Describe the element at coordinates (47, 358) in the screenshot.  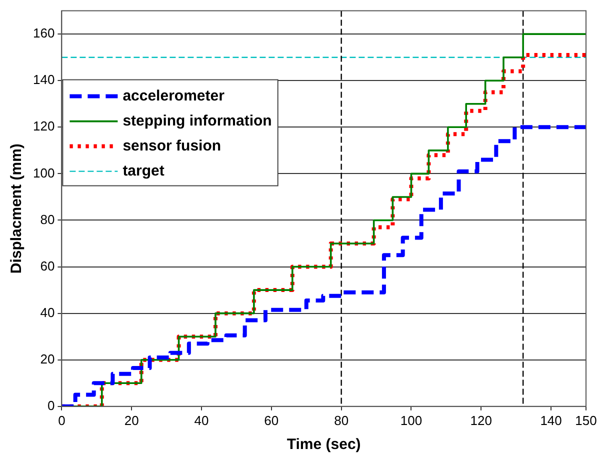
I see `y-tick-label: 20` at that location.